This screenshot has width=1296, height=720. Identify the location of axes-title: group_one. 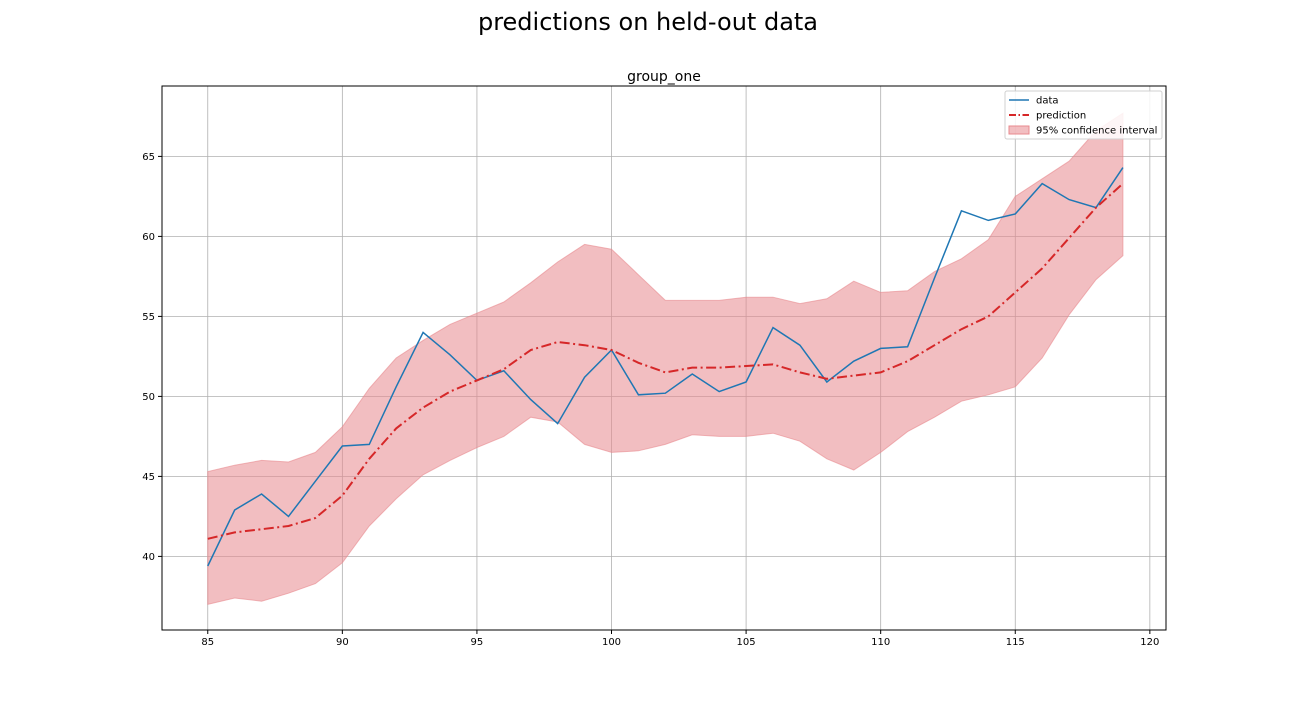
(664, 77).